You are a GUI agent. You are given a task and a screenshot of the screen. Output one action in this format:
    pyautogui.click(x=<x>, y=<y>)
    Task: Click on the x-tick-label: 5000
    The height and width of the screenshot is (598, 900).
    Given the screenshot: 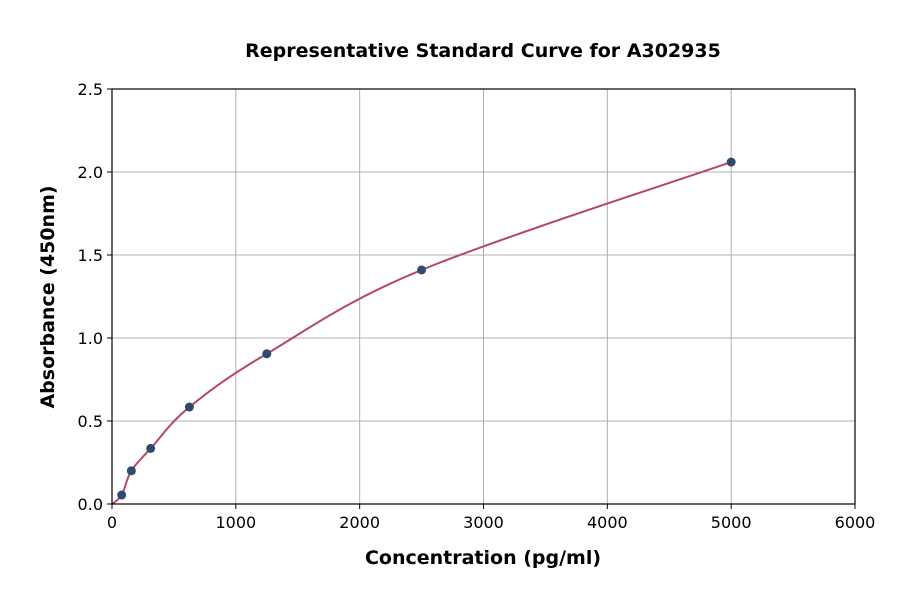 What is the action you would take?
    pyautogui.click(x=731, y=522)
    